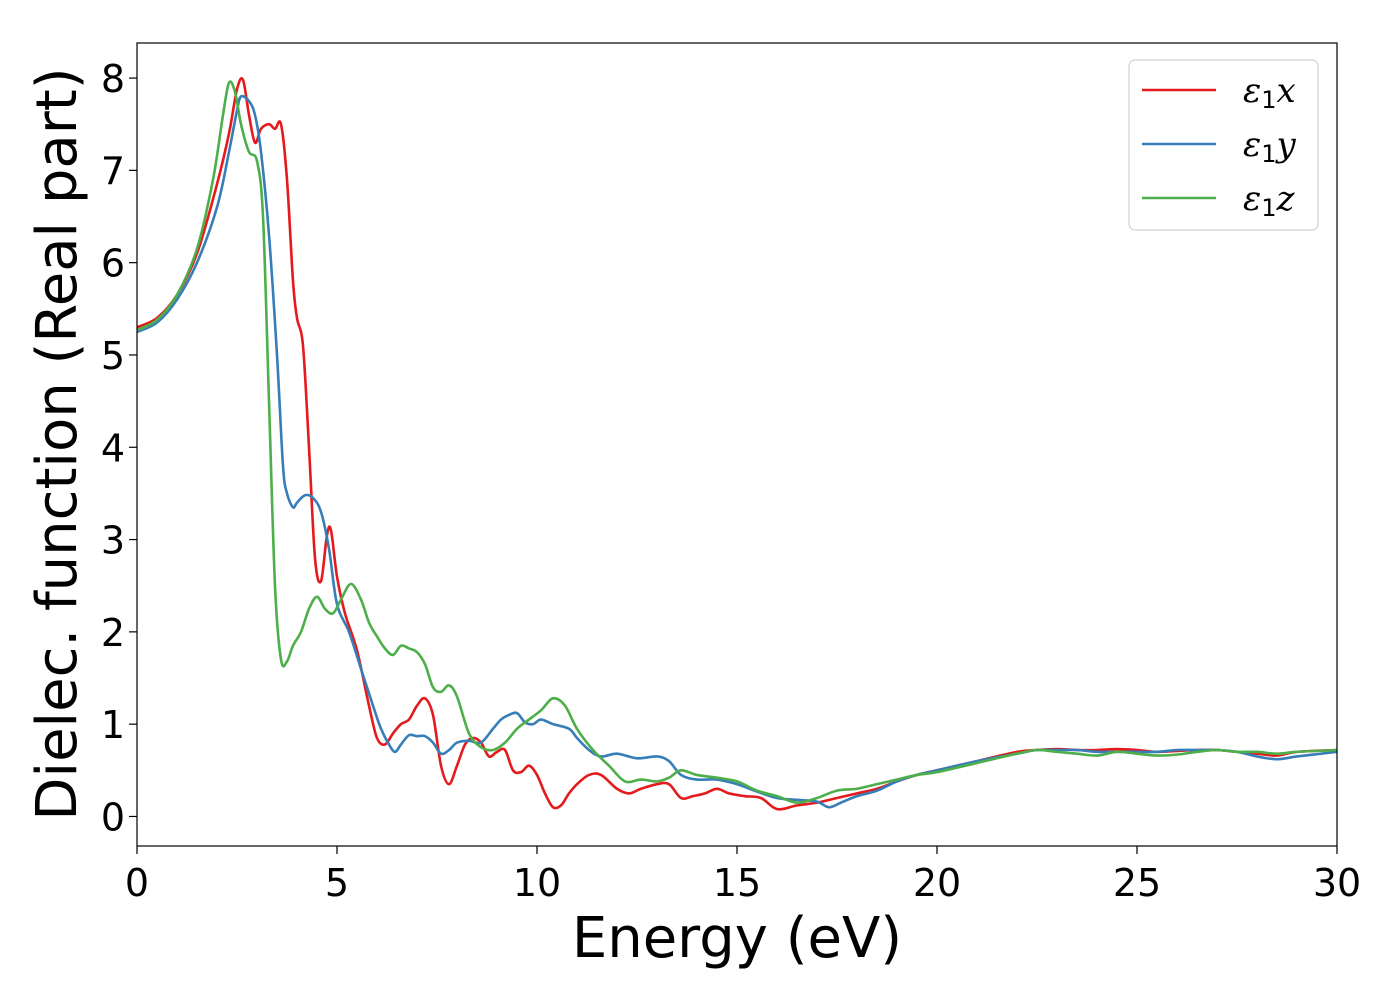 The height and width of the screenshot is (1000, 1400). I want to click on legend-label-x: ε1x, so click(1269, 92).